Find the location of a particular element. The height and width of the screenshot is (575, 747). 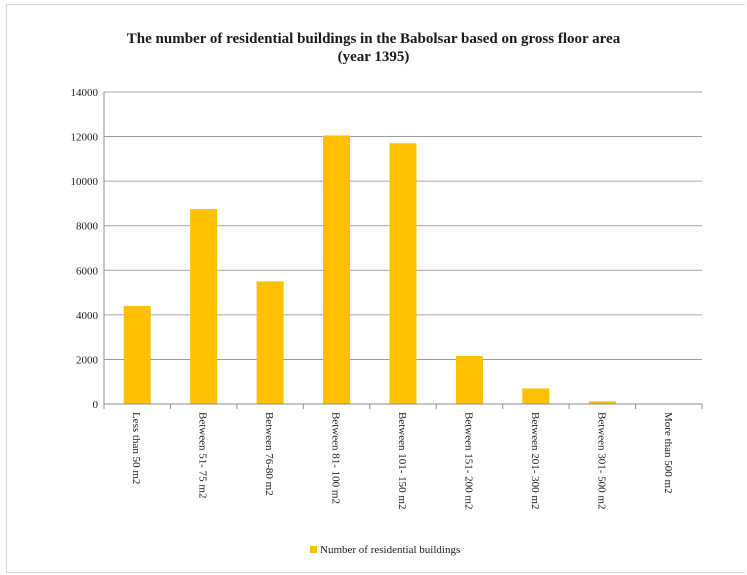

legend-swatch is located at coordinates (313, 549).